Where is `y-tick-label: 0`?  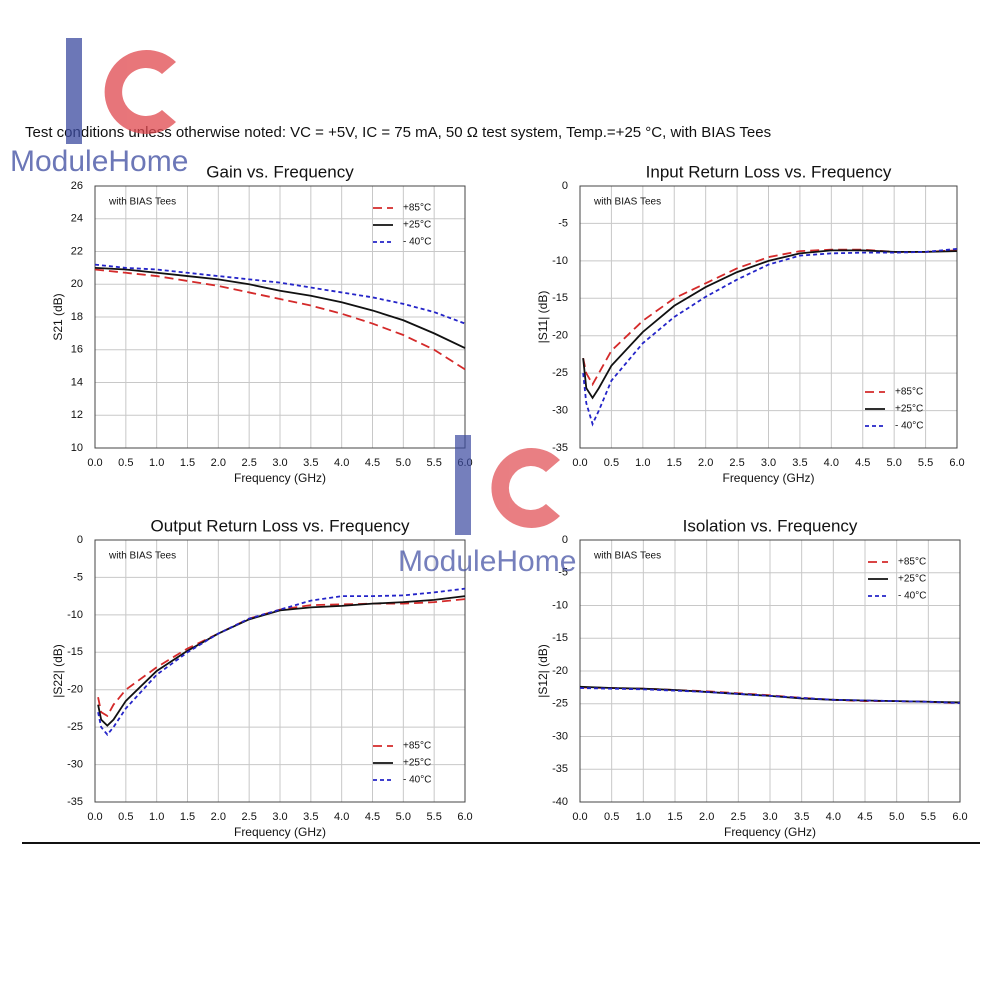
y-tick-label: 0 is located at coordinates (565, 186).